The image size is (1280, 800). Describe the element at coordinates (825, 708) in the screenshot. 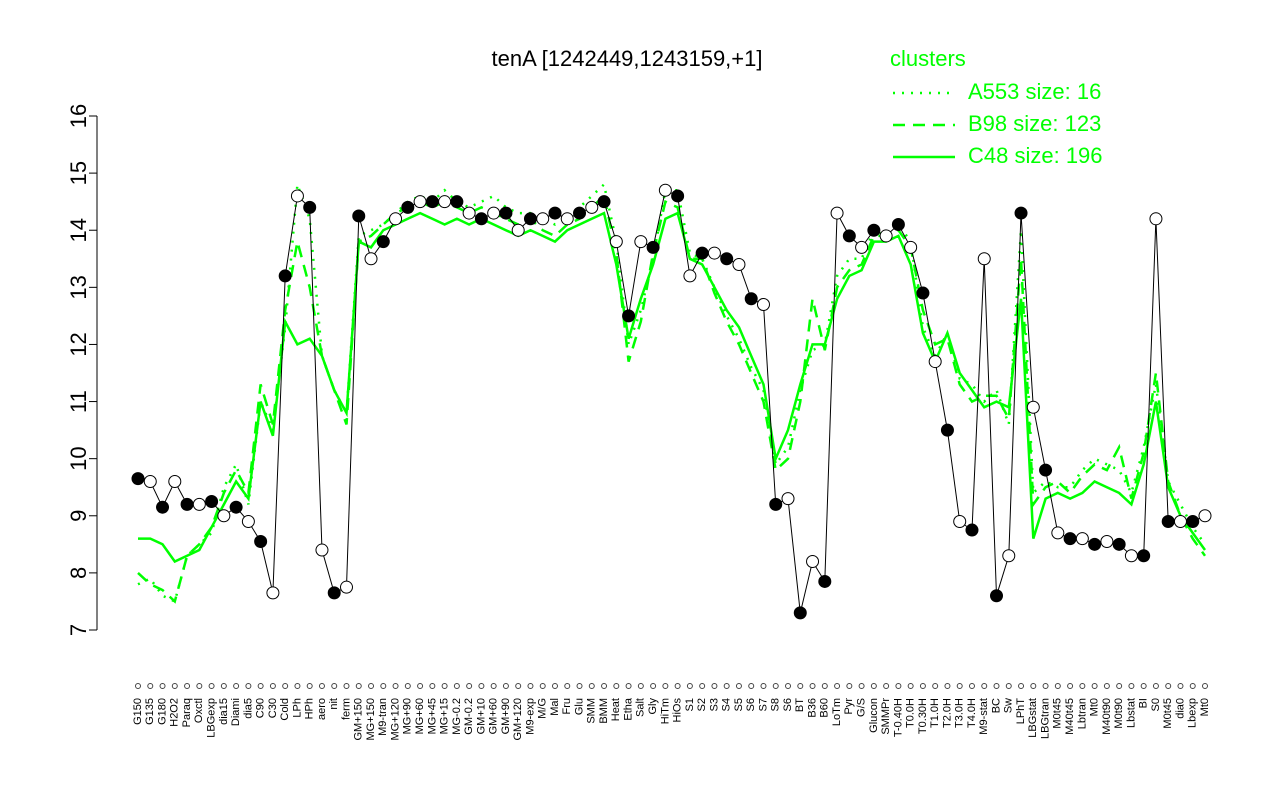

I see `x-tick-label: B60` at that location.